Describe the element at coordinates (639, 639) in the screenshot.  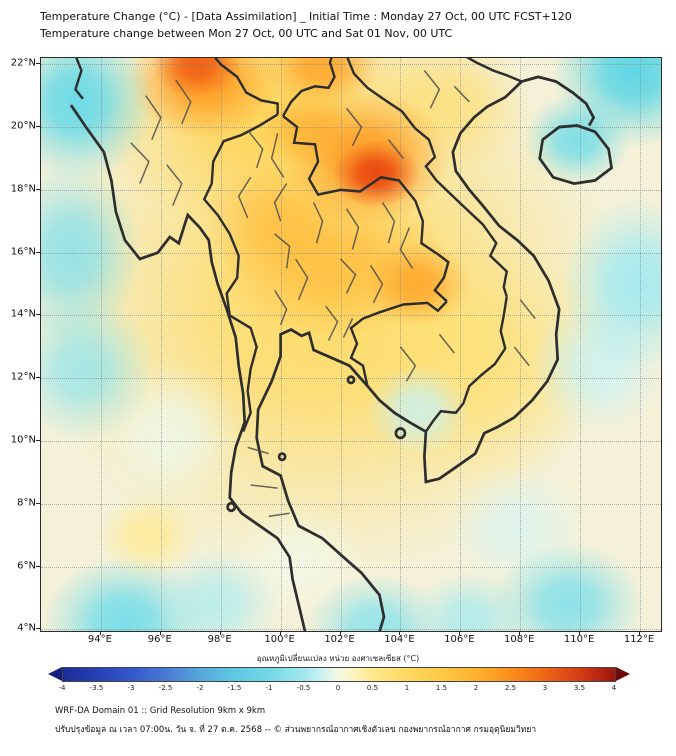
I see `lon-tick-label: 112°E` at that location.